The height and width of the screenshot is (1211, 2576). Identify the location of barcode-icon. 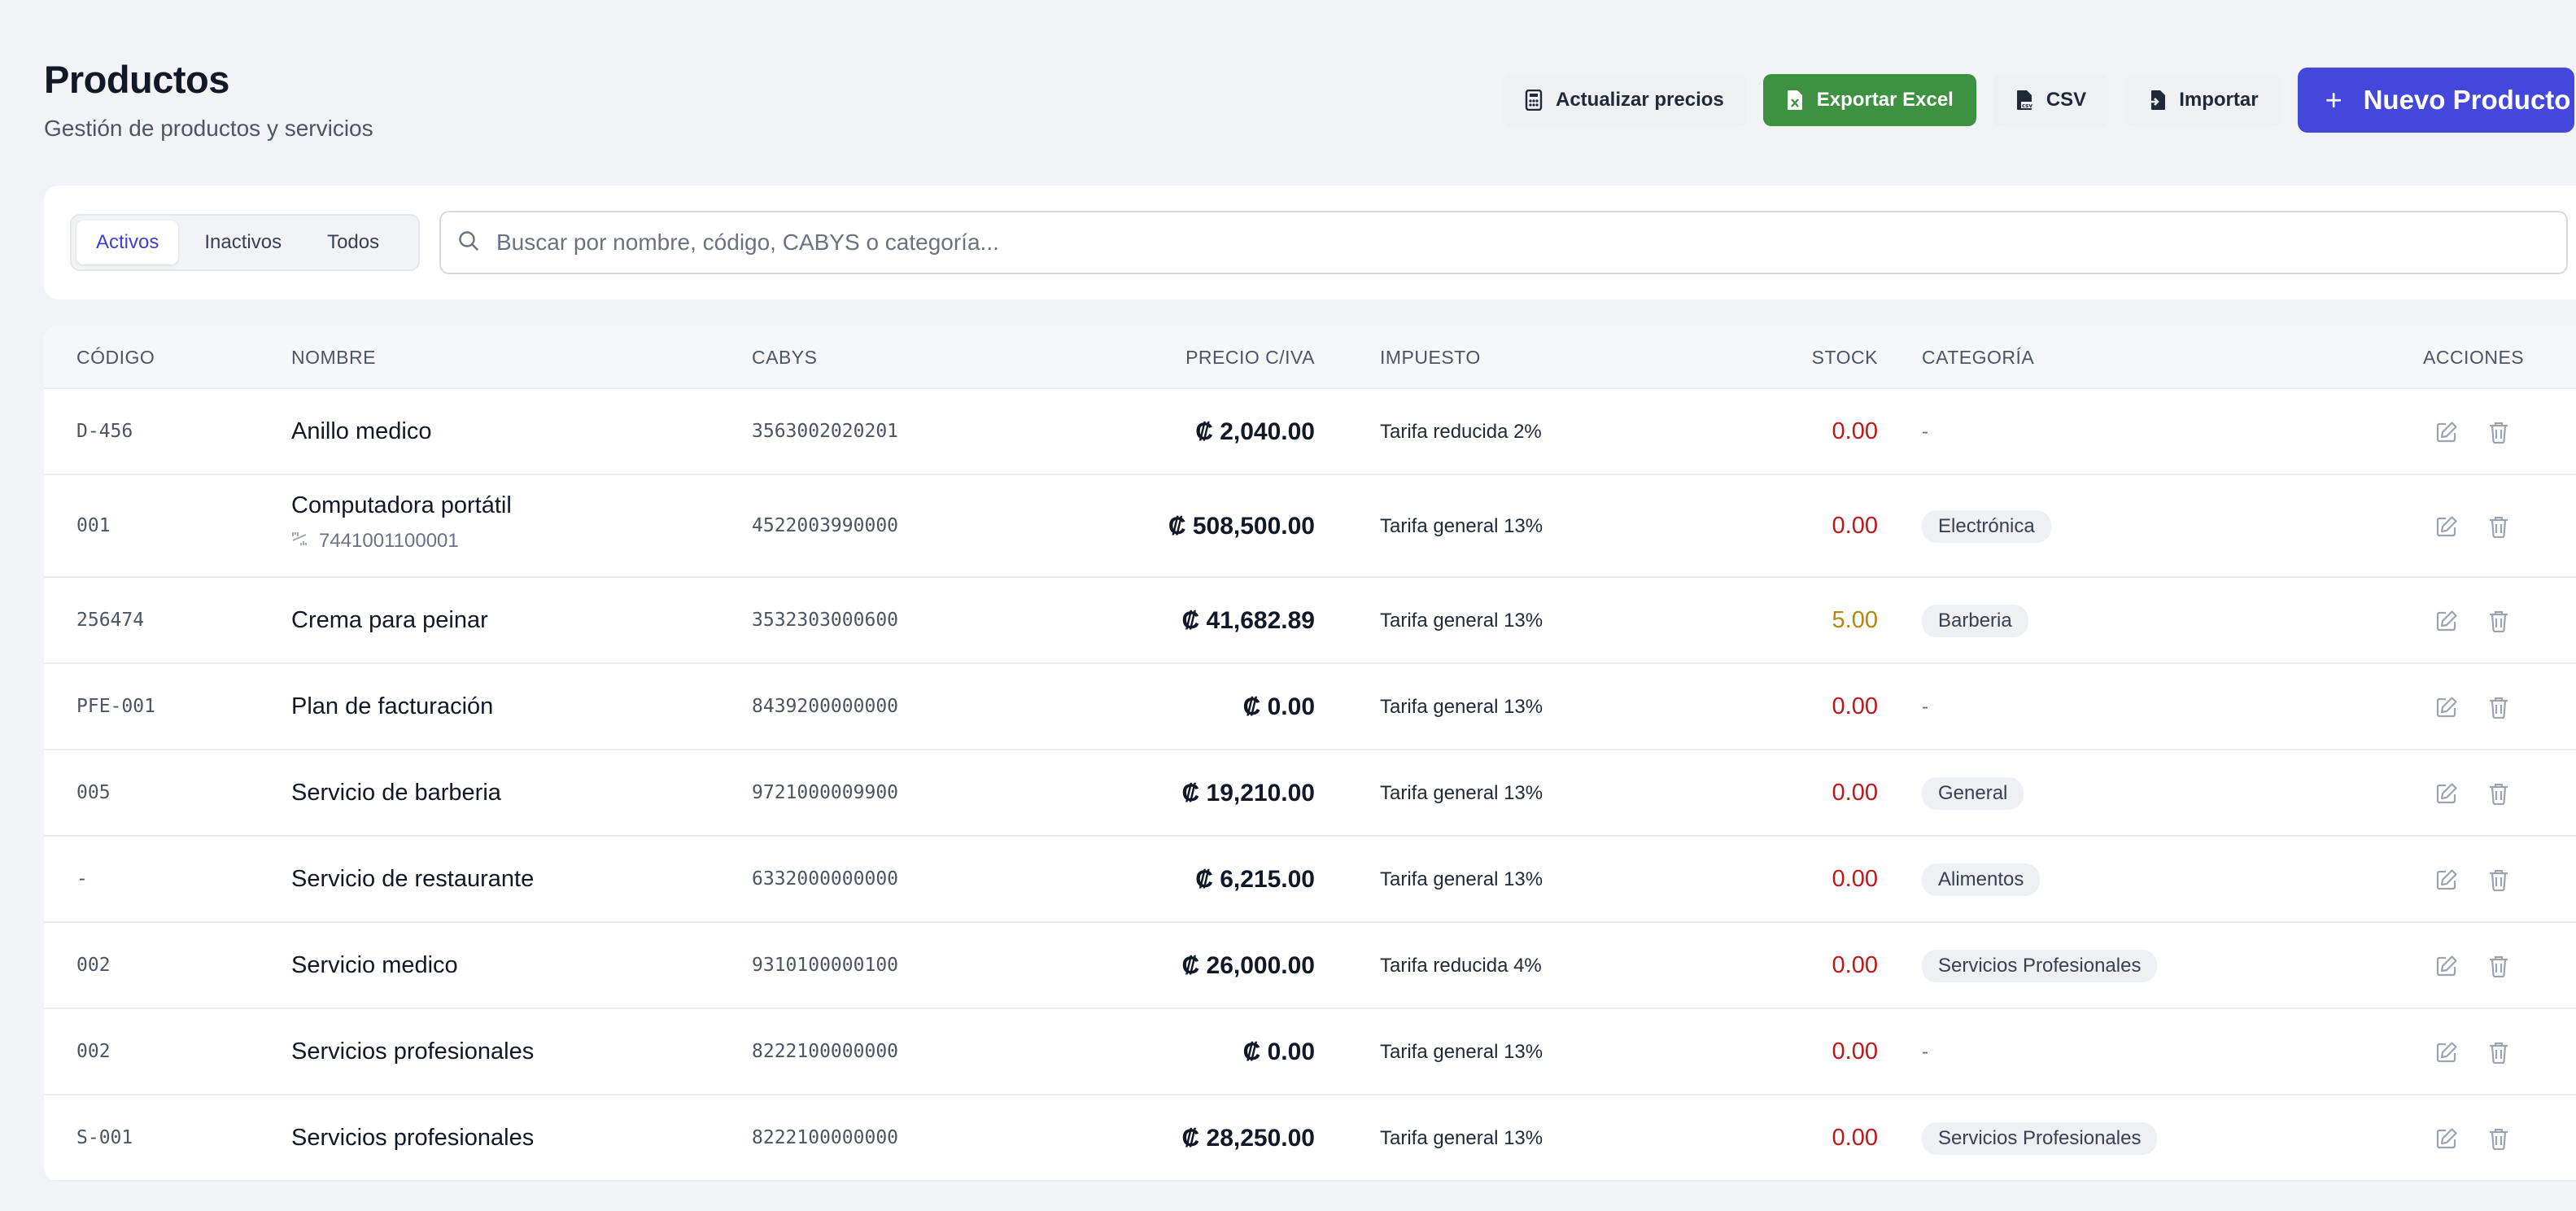
(299, 541).